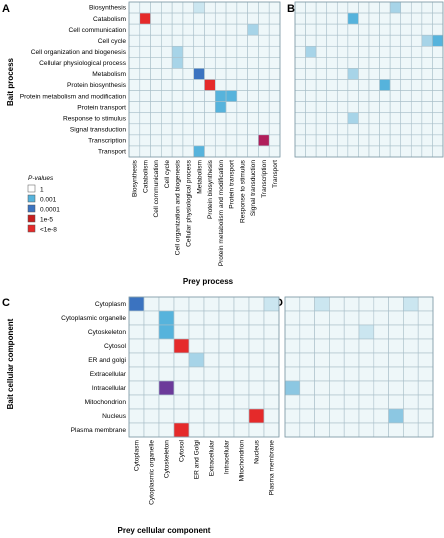  Describe the element at coordinates (108, 8) in the screenshot. I see `row-label: Biosynthesis` at that location.